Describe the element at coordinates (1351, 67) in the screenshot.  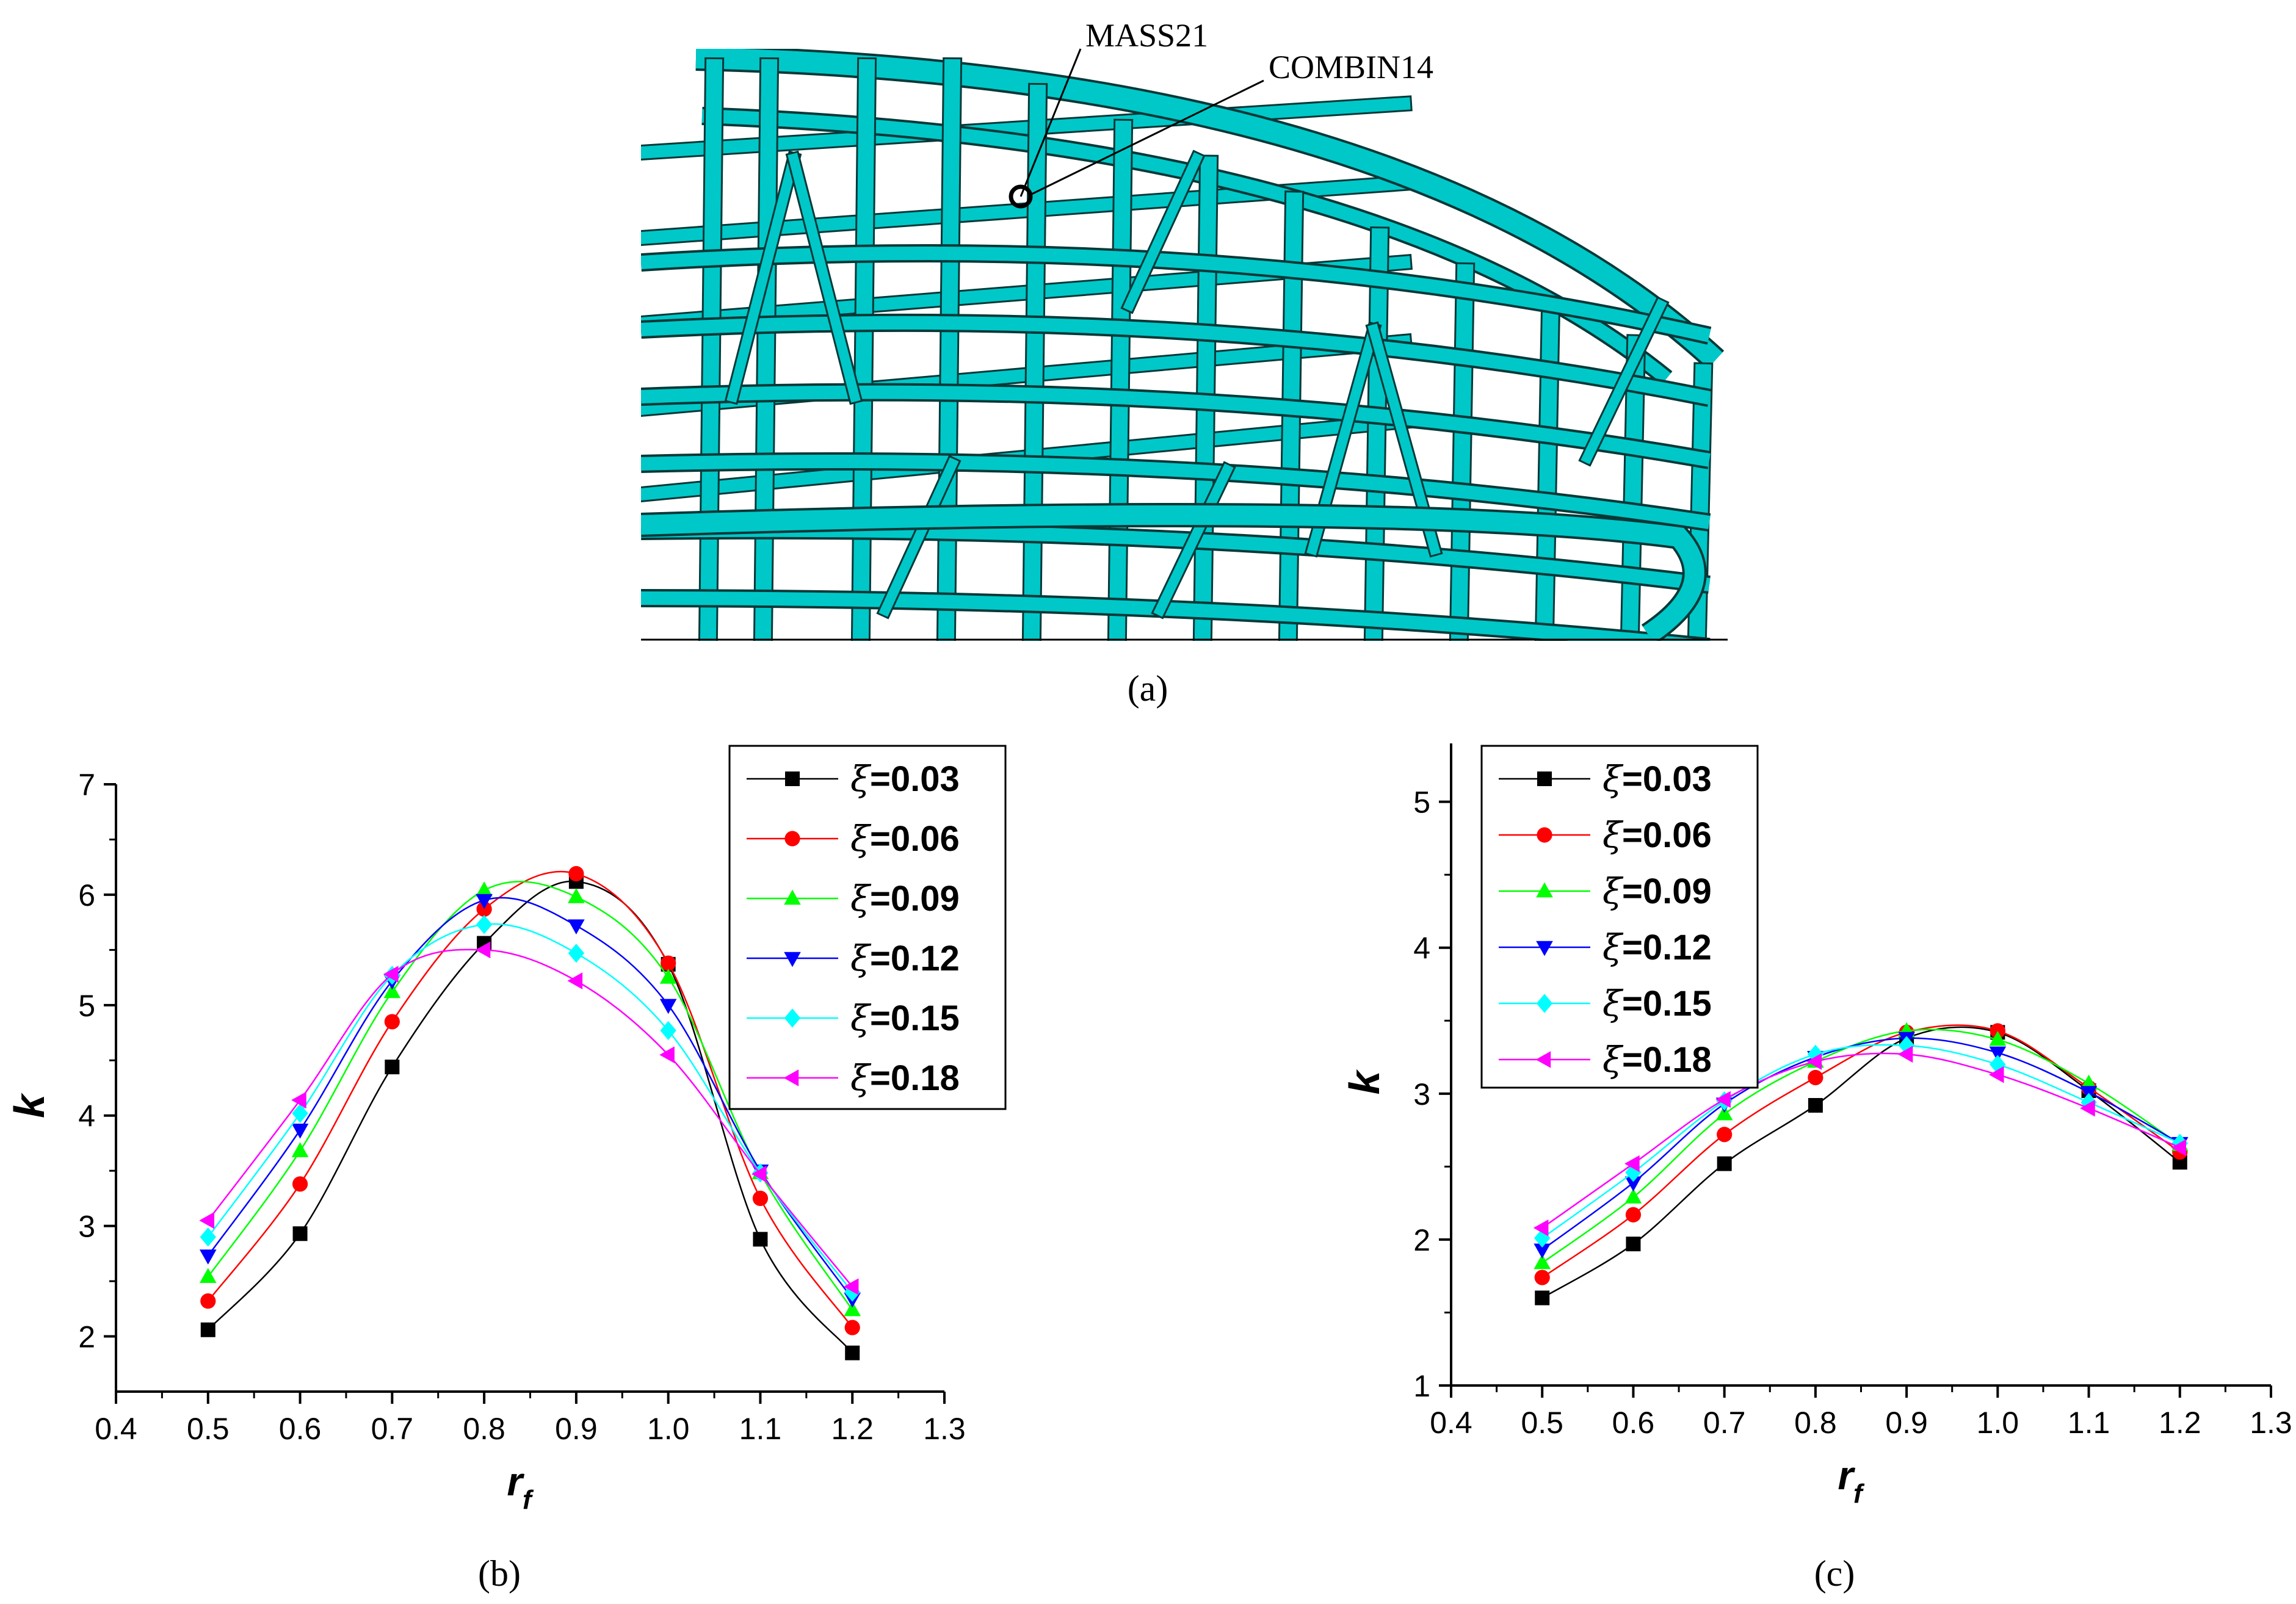
I see `combin14-label: COMBIN14` at that location.